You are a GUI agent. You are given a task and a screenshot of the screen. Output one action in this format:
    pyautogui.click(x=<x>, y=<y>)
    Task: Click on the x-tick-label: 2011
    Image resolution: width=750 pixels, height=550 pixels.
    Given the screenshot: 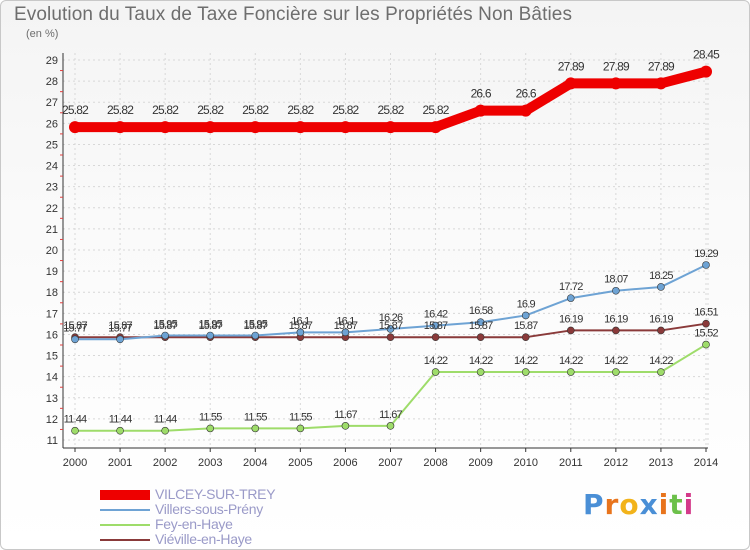 What is the action you would take?
    pyautogui.click(x=571, y=463)
    